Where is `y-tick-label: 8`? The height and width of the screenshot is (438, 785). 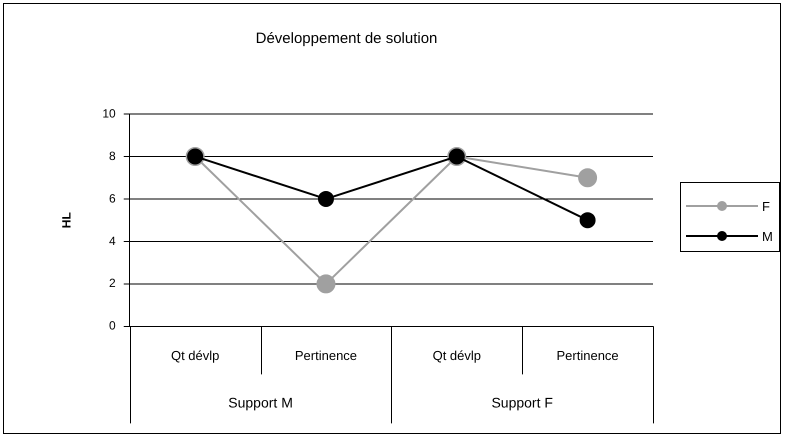
y-tick-label: 8 is located at coordinates (112, 155).